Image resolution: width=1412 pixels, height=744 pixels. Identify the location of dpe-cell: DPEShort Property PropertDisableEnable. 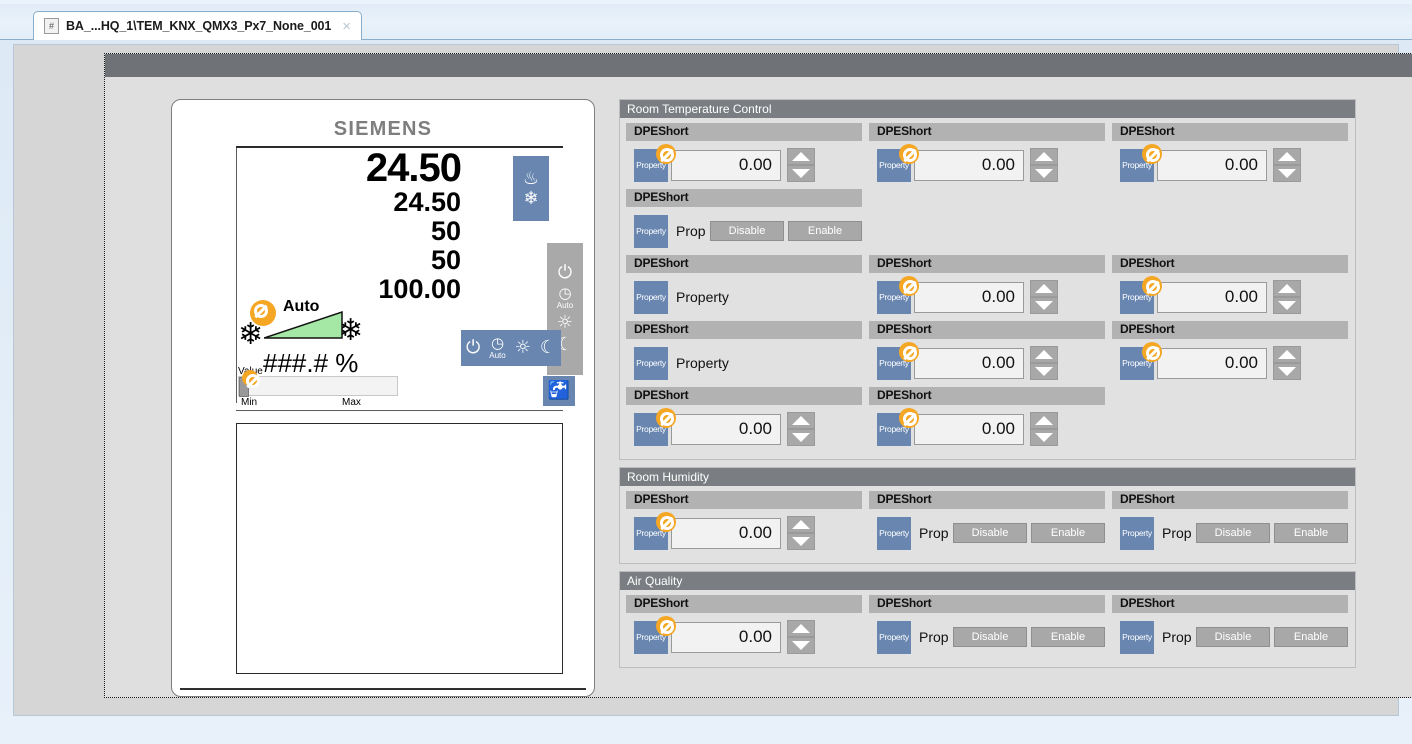
(987, 628).